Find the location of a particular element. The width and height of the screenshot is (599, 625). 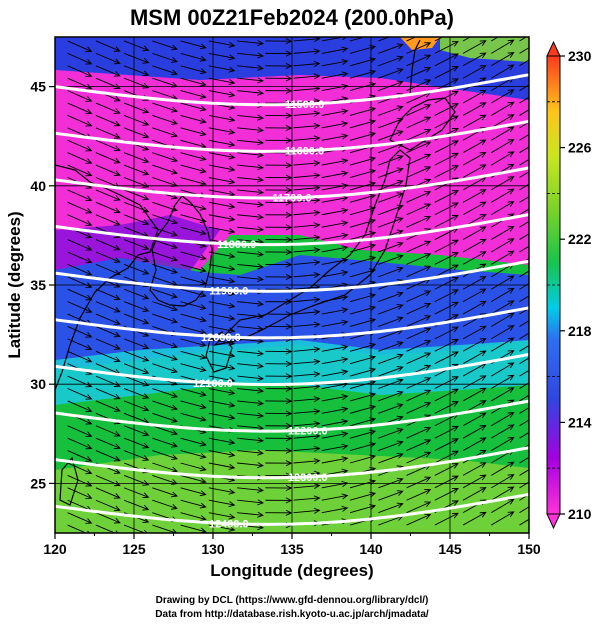

contour-label-12100.0: 12100.0 is located at coordinates (213, 384).